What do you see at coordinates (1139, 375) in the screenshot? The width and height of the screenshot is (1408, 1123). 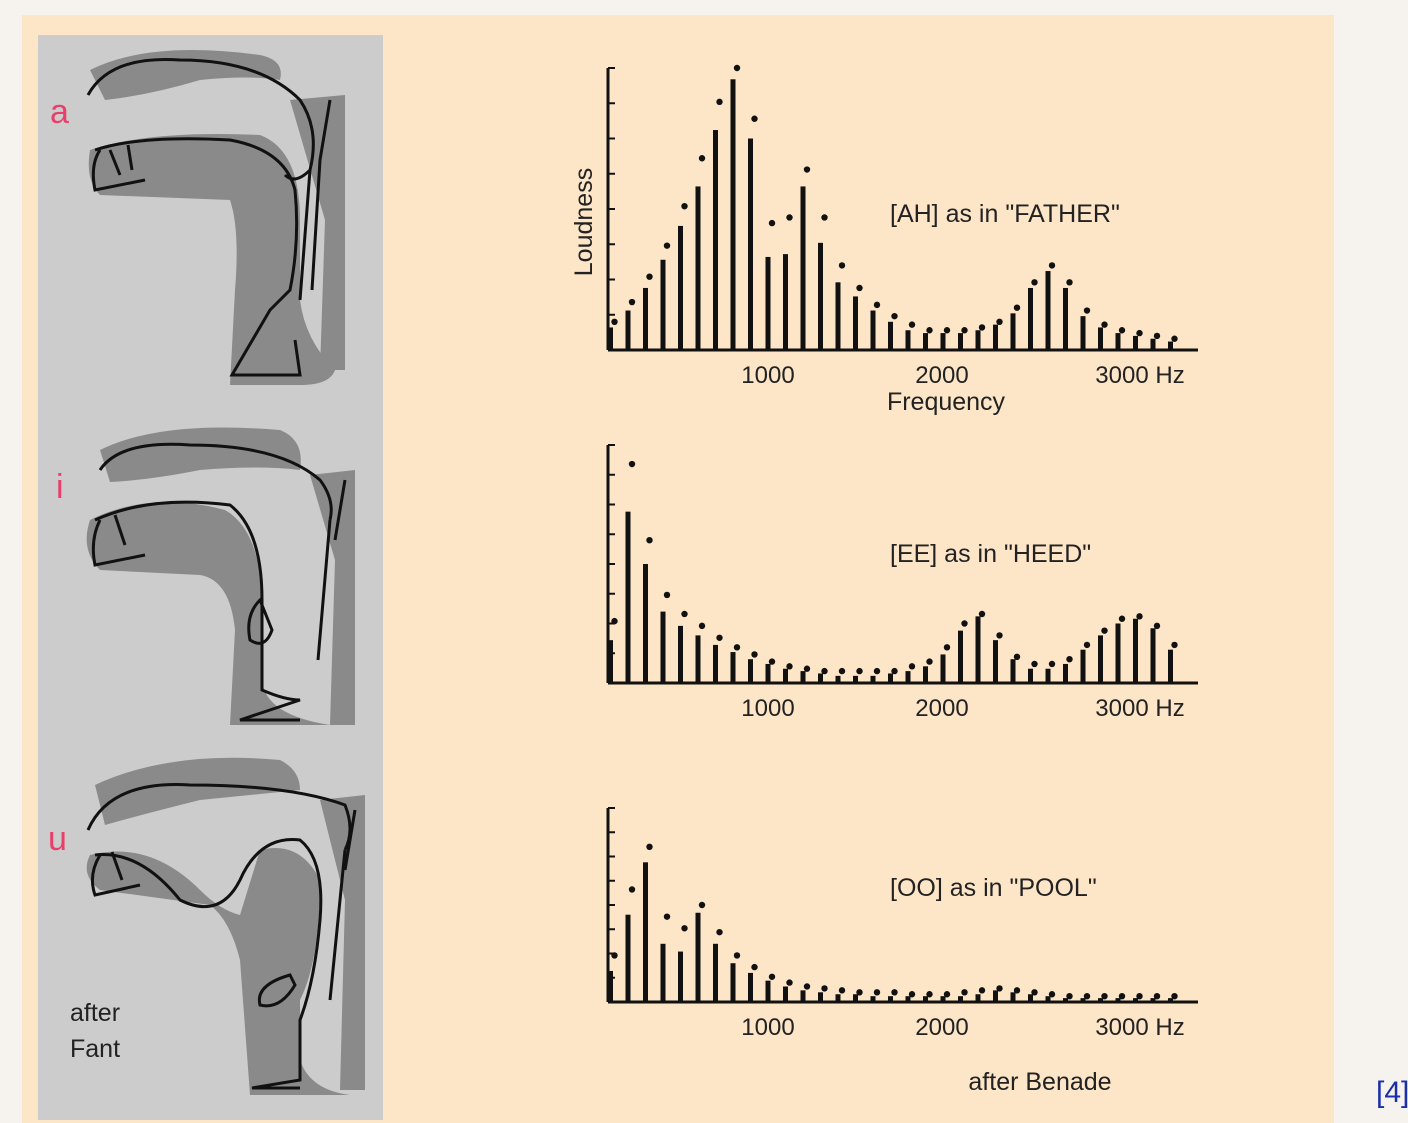 I see `x-tick-label: 3000 Hz` at bounding box center [1139, 375].